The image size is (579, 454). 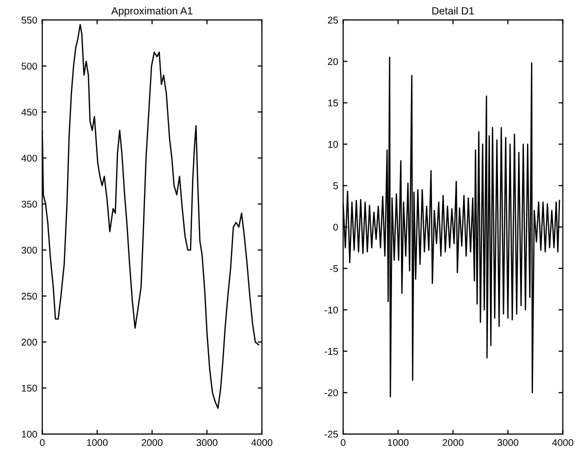 What do you see at coordinates (334, 268) in the screenshot?
I see `y-tick-label: -5` at bounding box center [334, 268].